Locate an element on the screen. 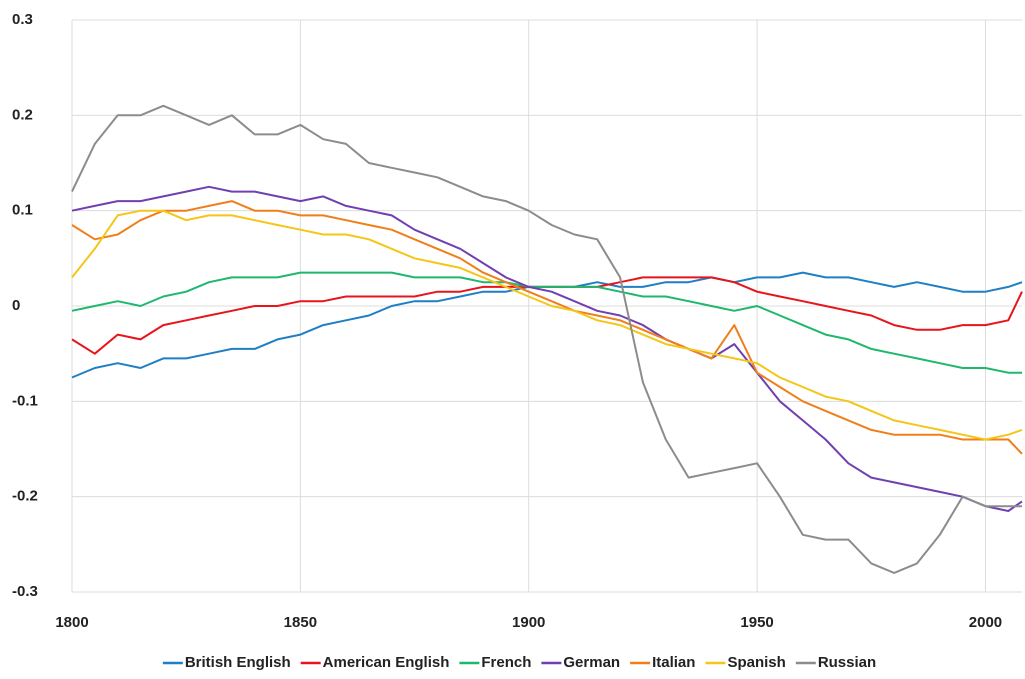 Image resolution: width=1025 pixels, height=679 pixels. y-tick-label: 0.3 is located at coordinates (22, 19).